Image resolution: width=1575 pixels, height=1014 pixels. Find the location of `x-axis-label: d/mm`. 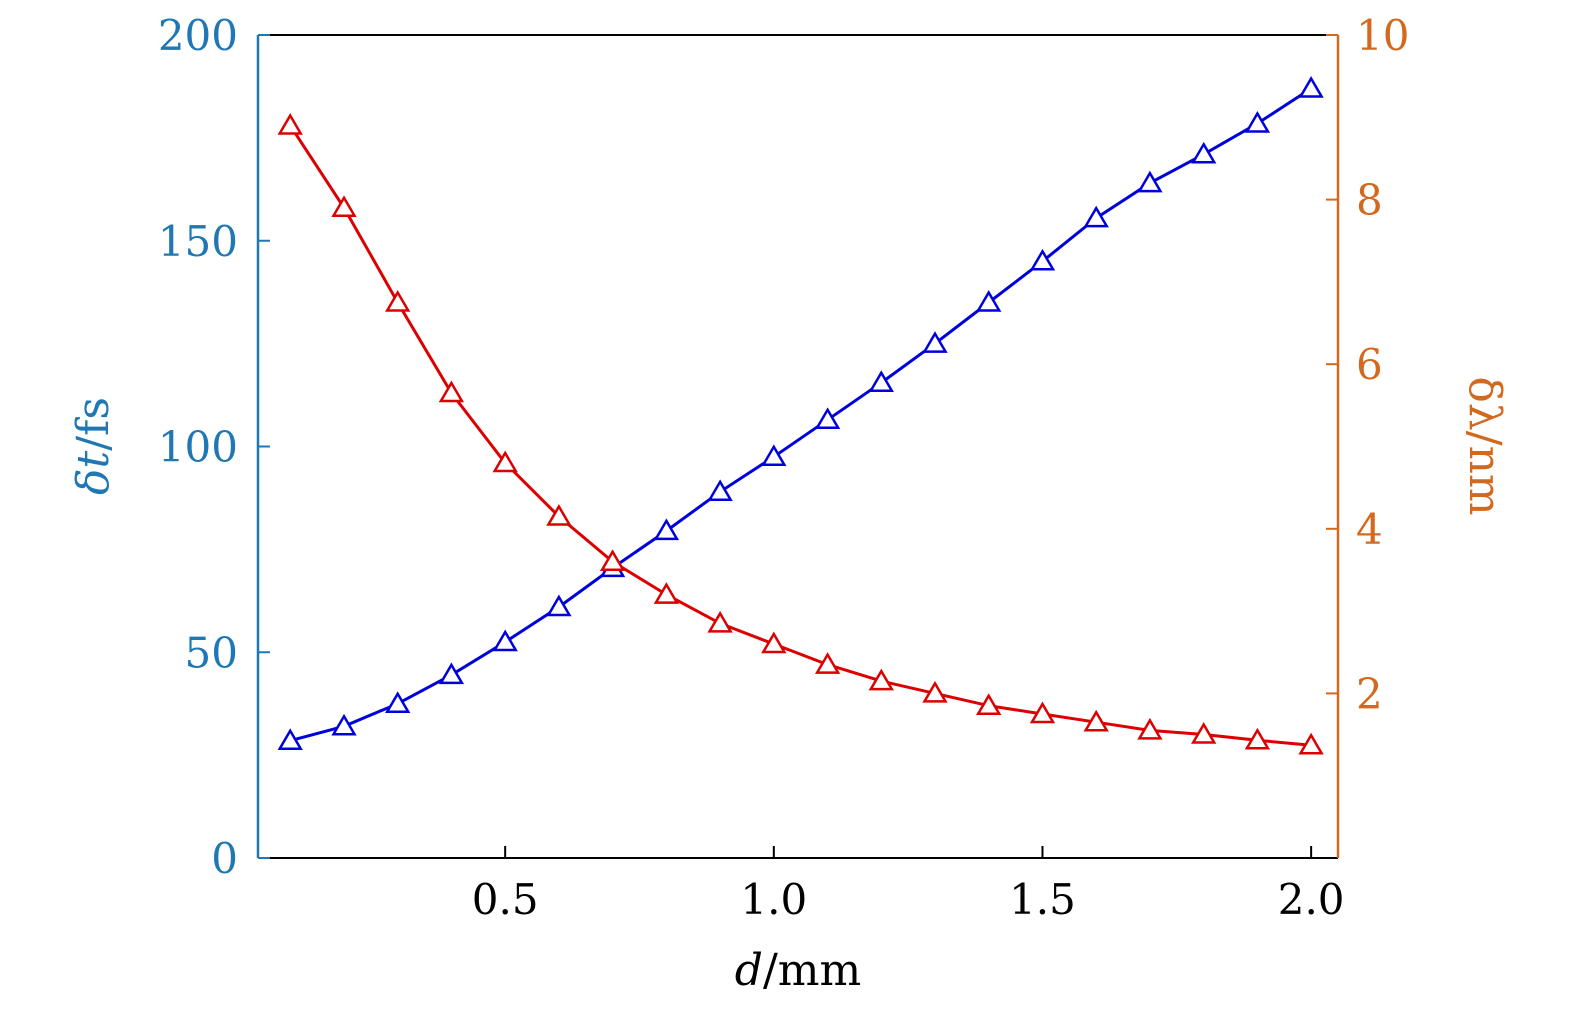

x-axis-label: d/mm is located at coordinates (798, 970).